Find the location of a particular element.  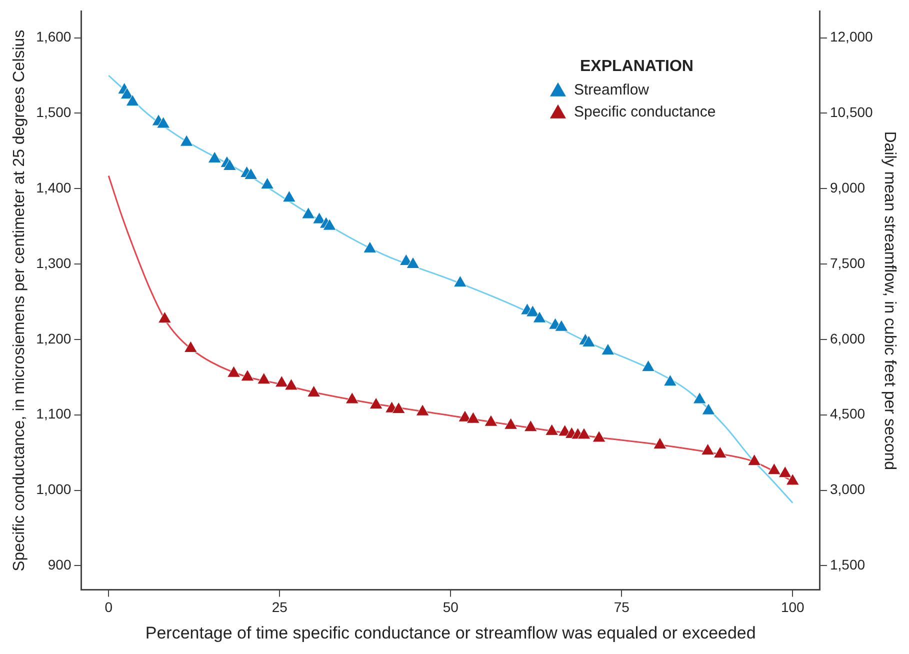

y2-tick-label: 12,000 is located at coordinates (852, 36).